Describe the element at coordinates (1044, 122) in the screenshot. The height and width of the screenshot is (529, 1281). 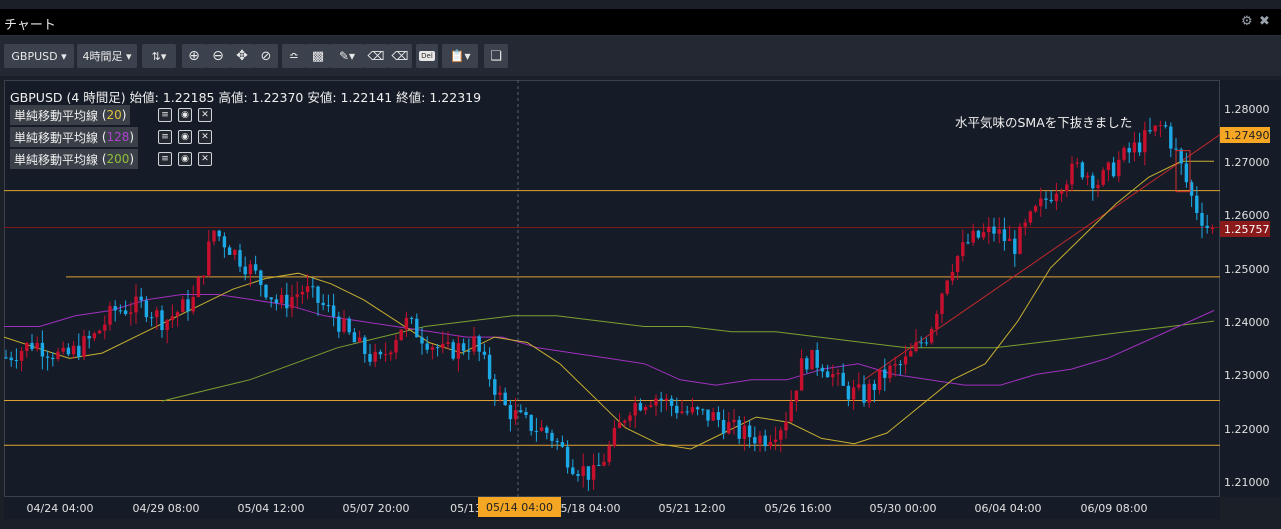
I see `chart-annotation: 水平気味のSMAを下抜きました` at that location.